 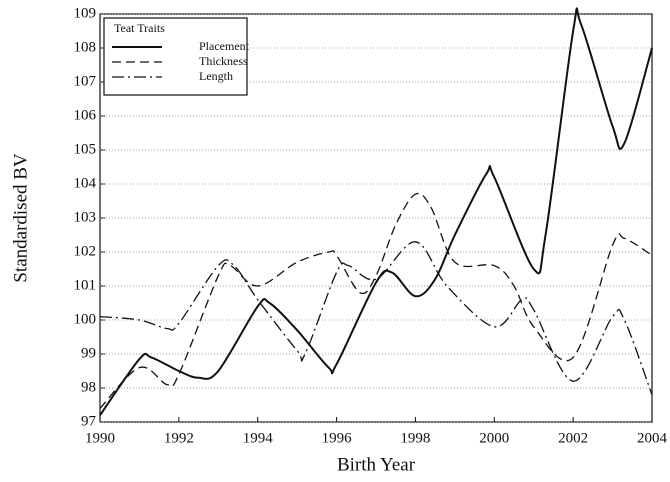 I want to click on y-tick-label: 104, so click(x=85, y=183).